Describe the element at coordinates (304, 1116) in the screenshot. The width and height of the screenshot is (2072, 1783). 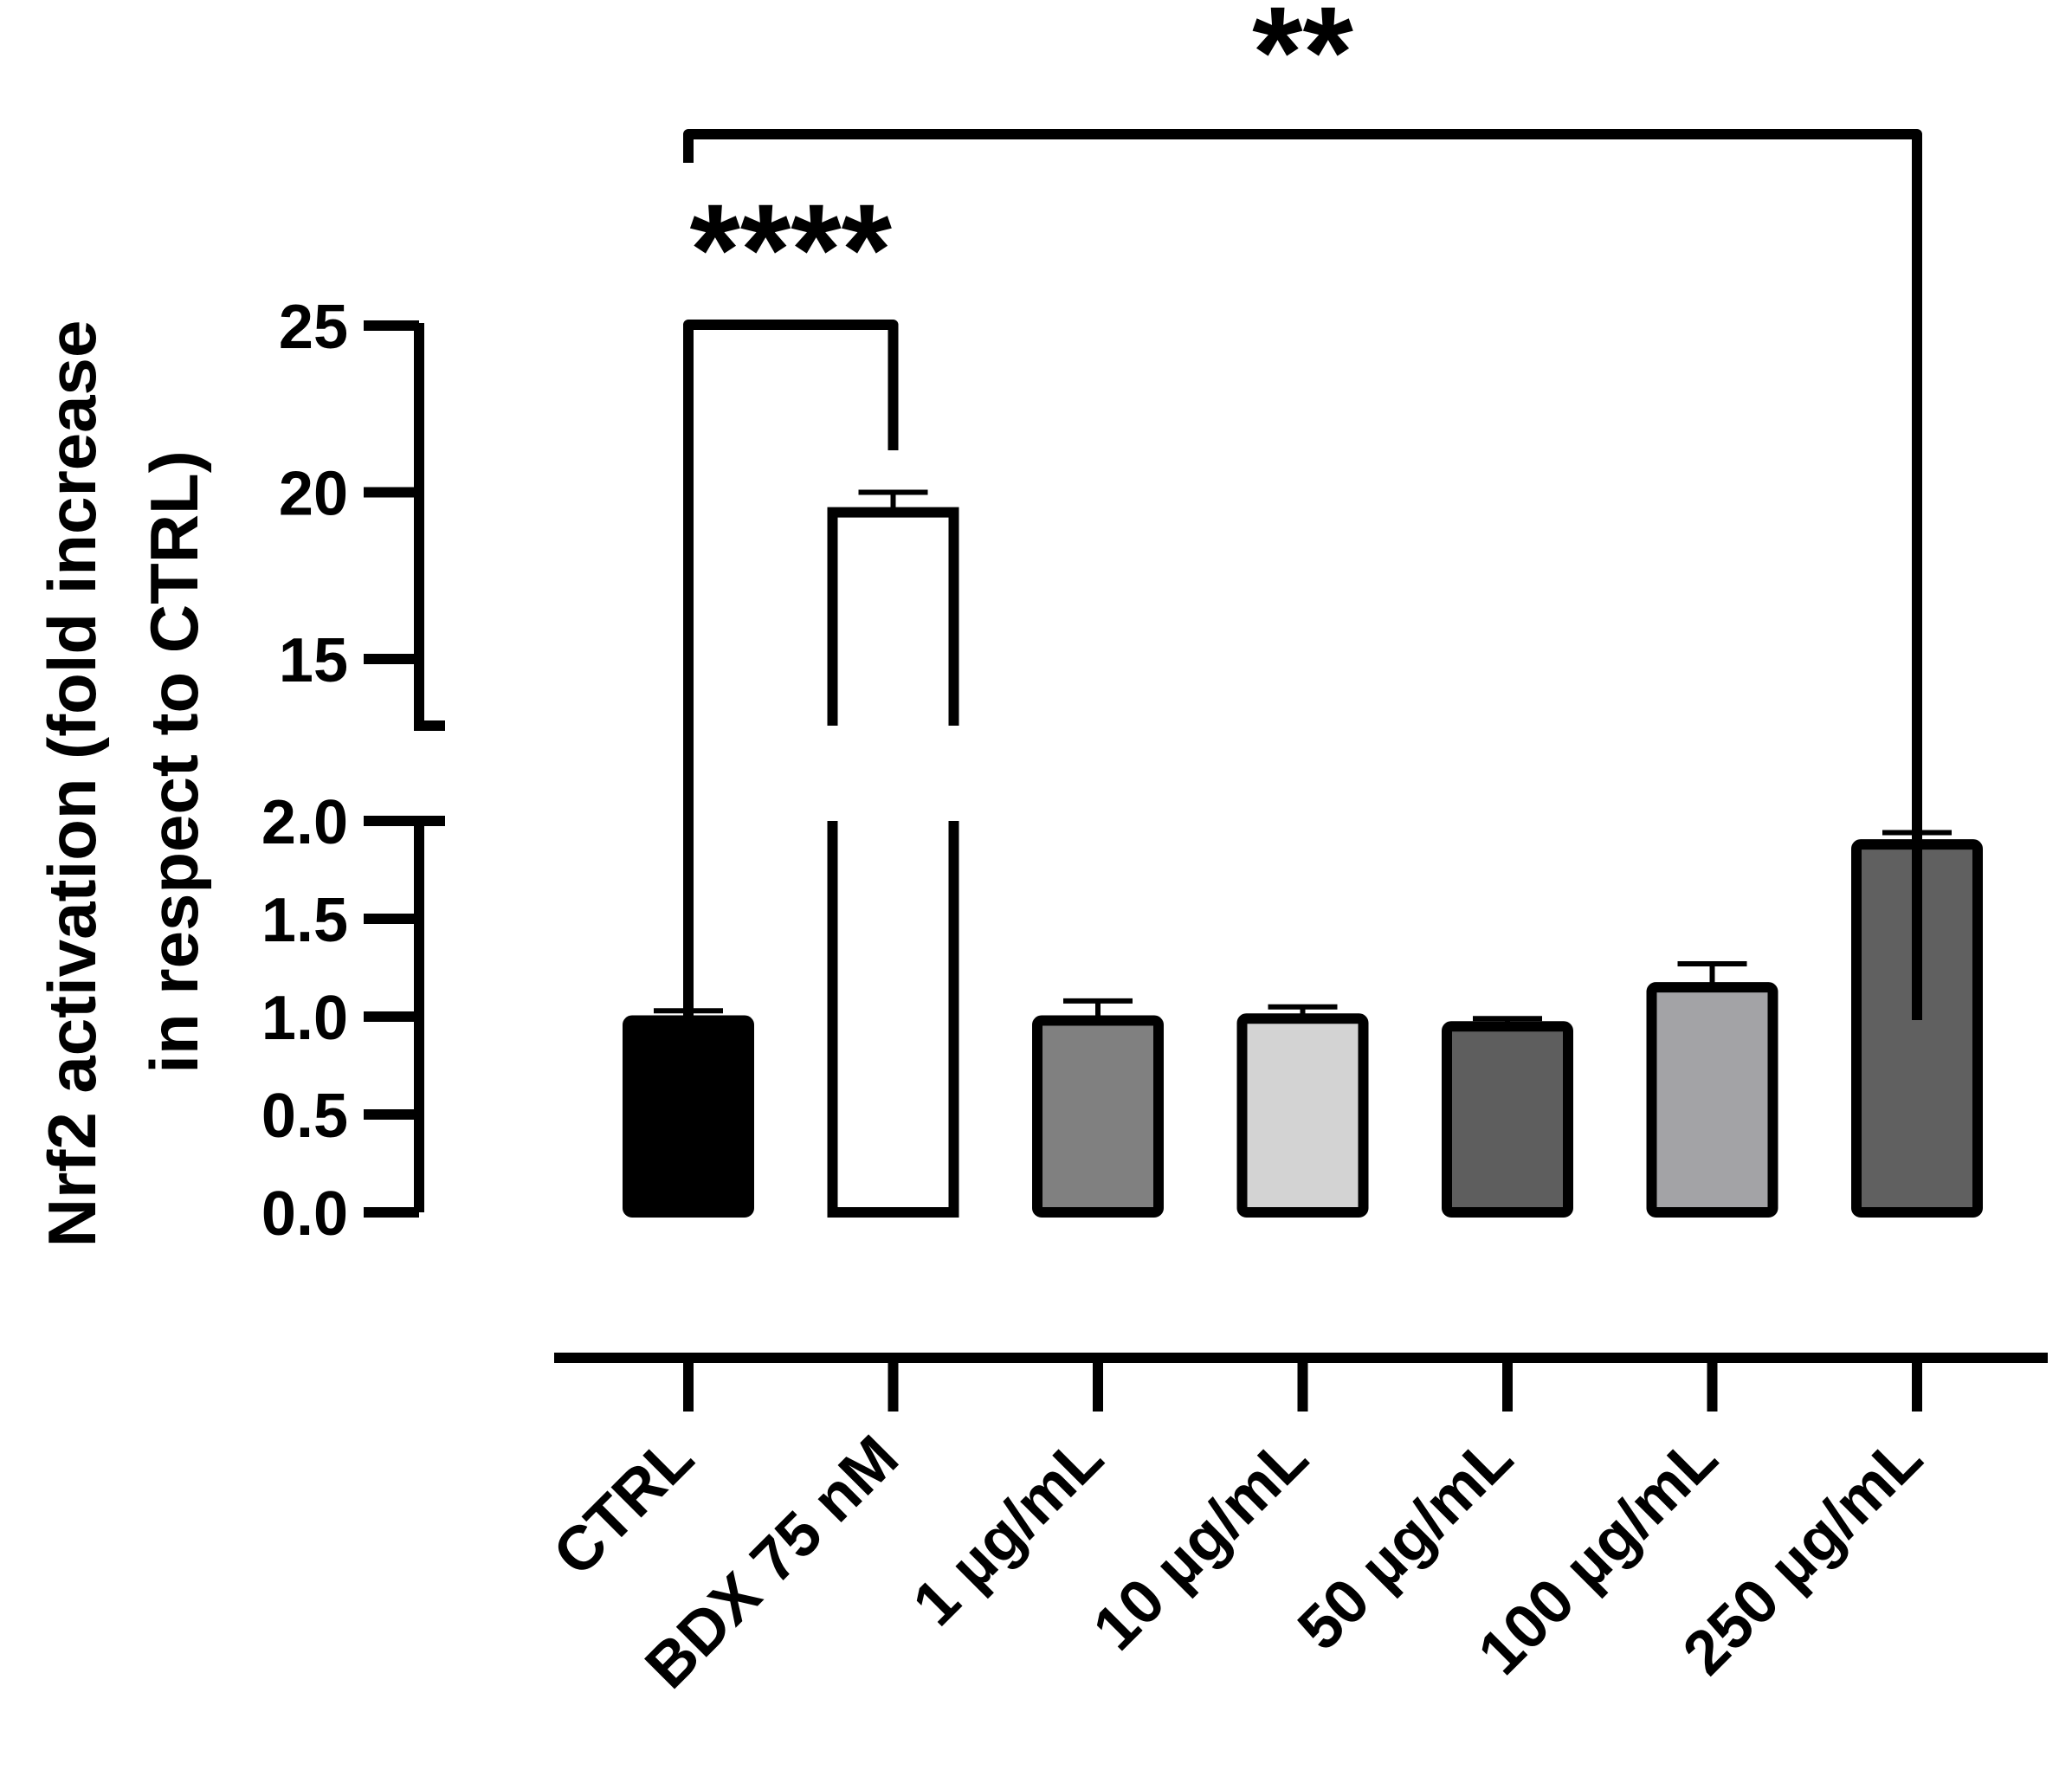
I see `y-tick-label: 0.5` at that location.